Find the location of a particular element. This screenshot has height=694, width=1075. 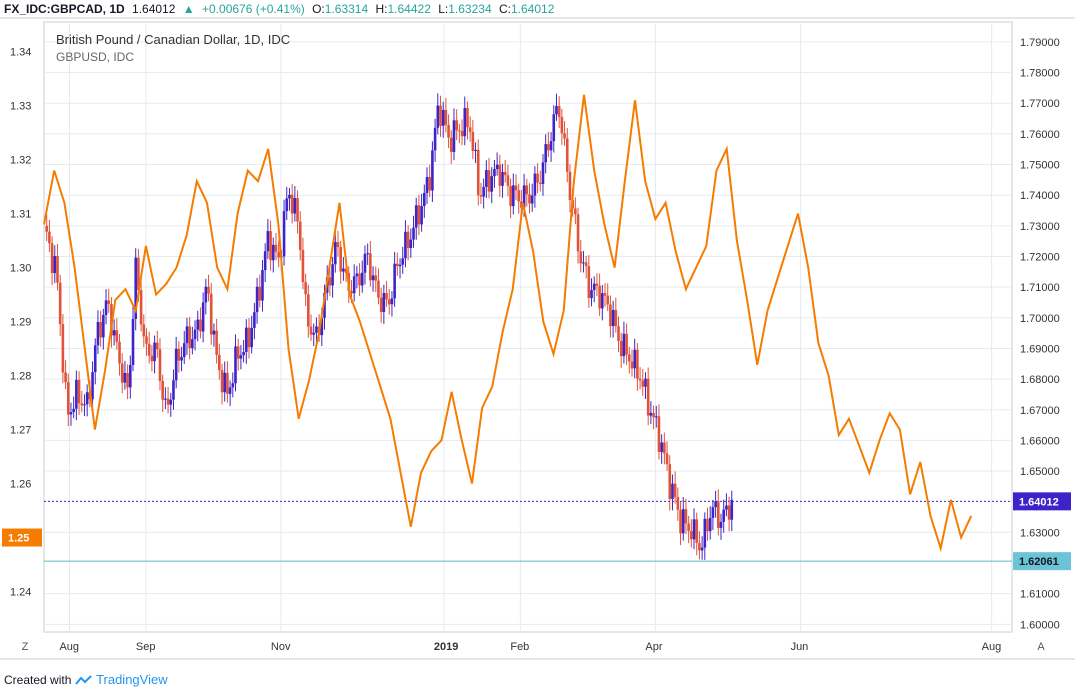

left-axis-tick-label: 1.29 is located at coordinates (20, 323).